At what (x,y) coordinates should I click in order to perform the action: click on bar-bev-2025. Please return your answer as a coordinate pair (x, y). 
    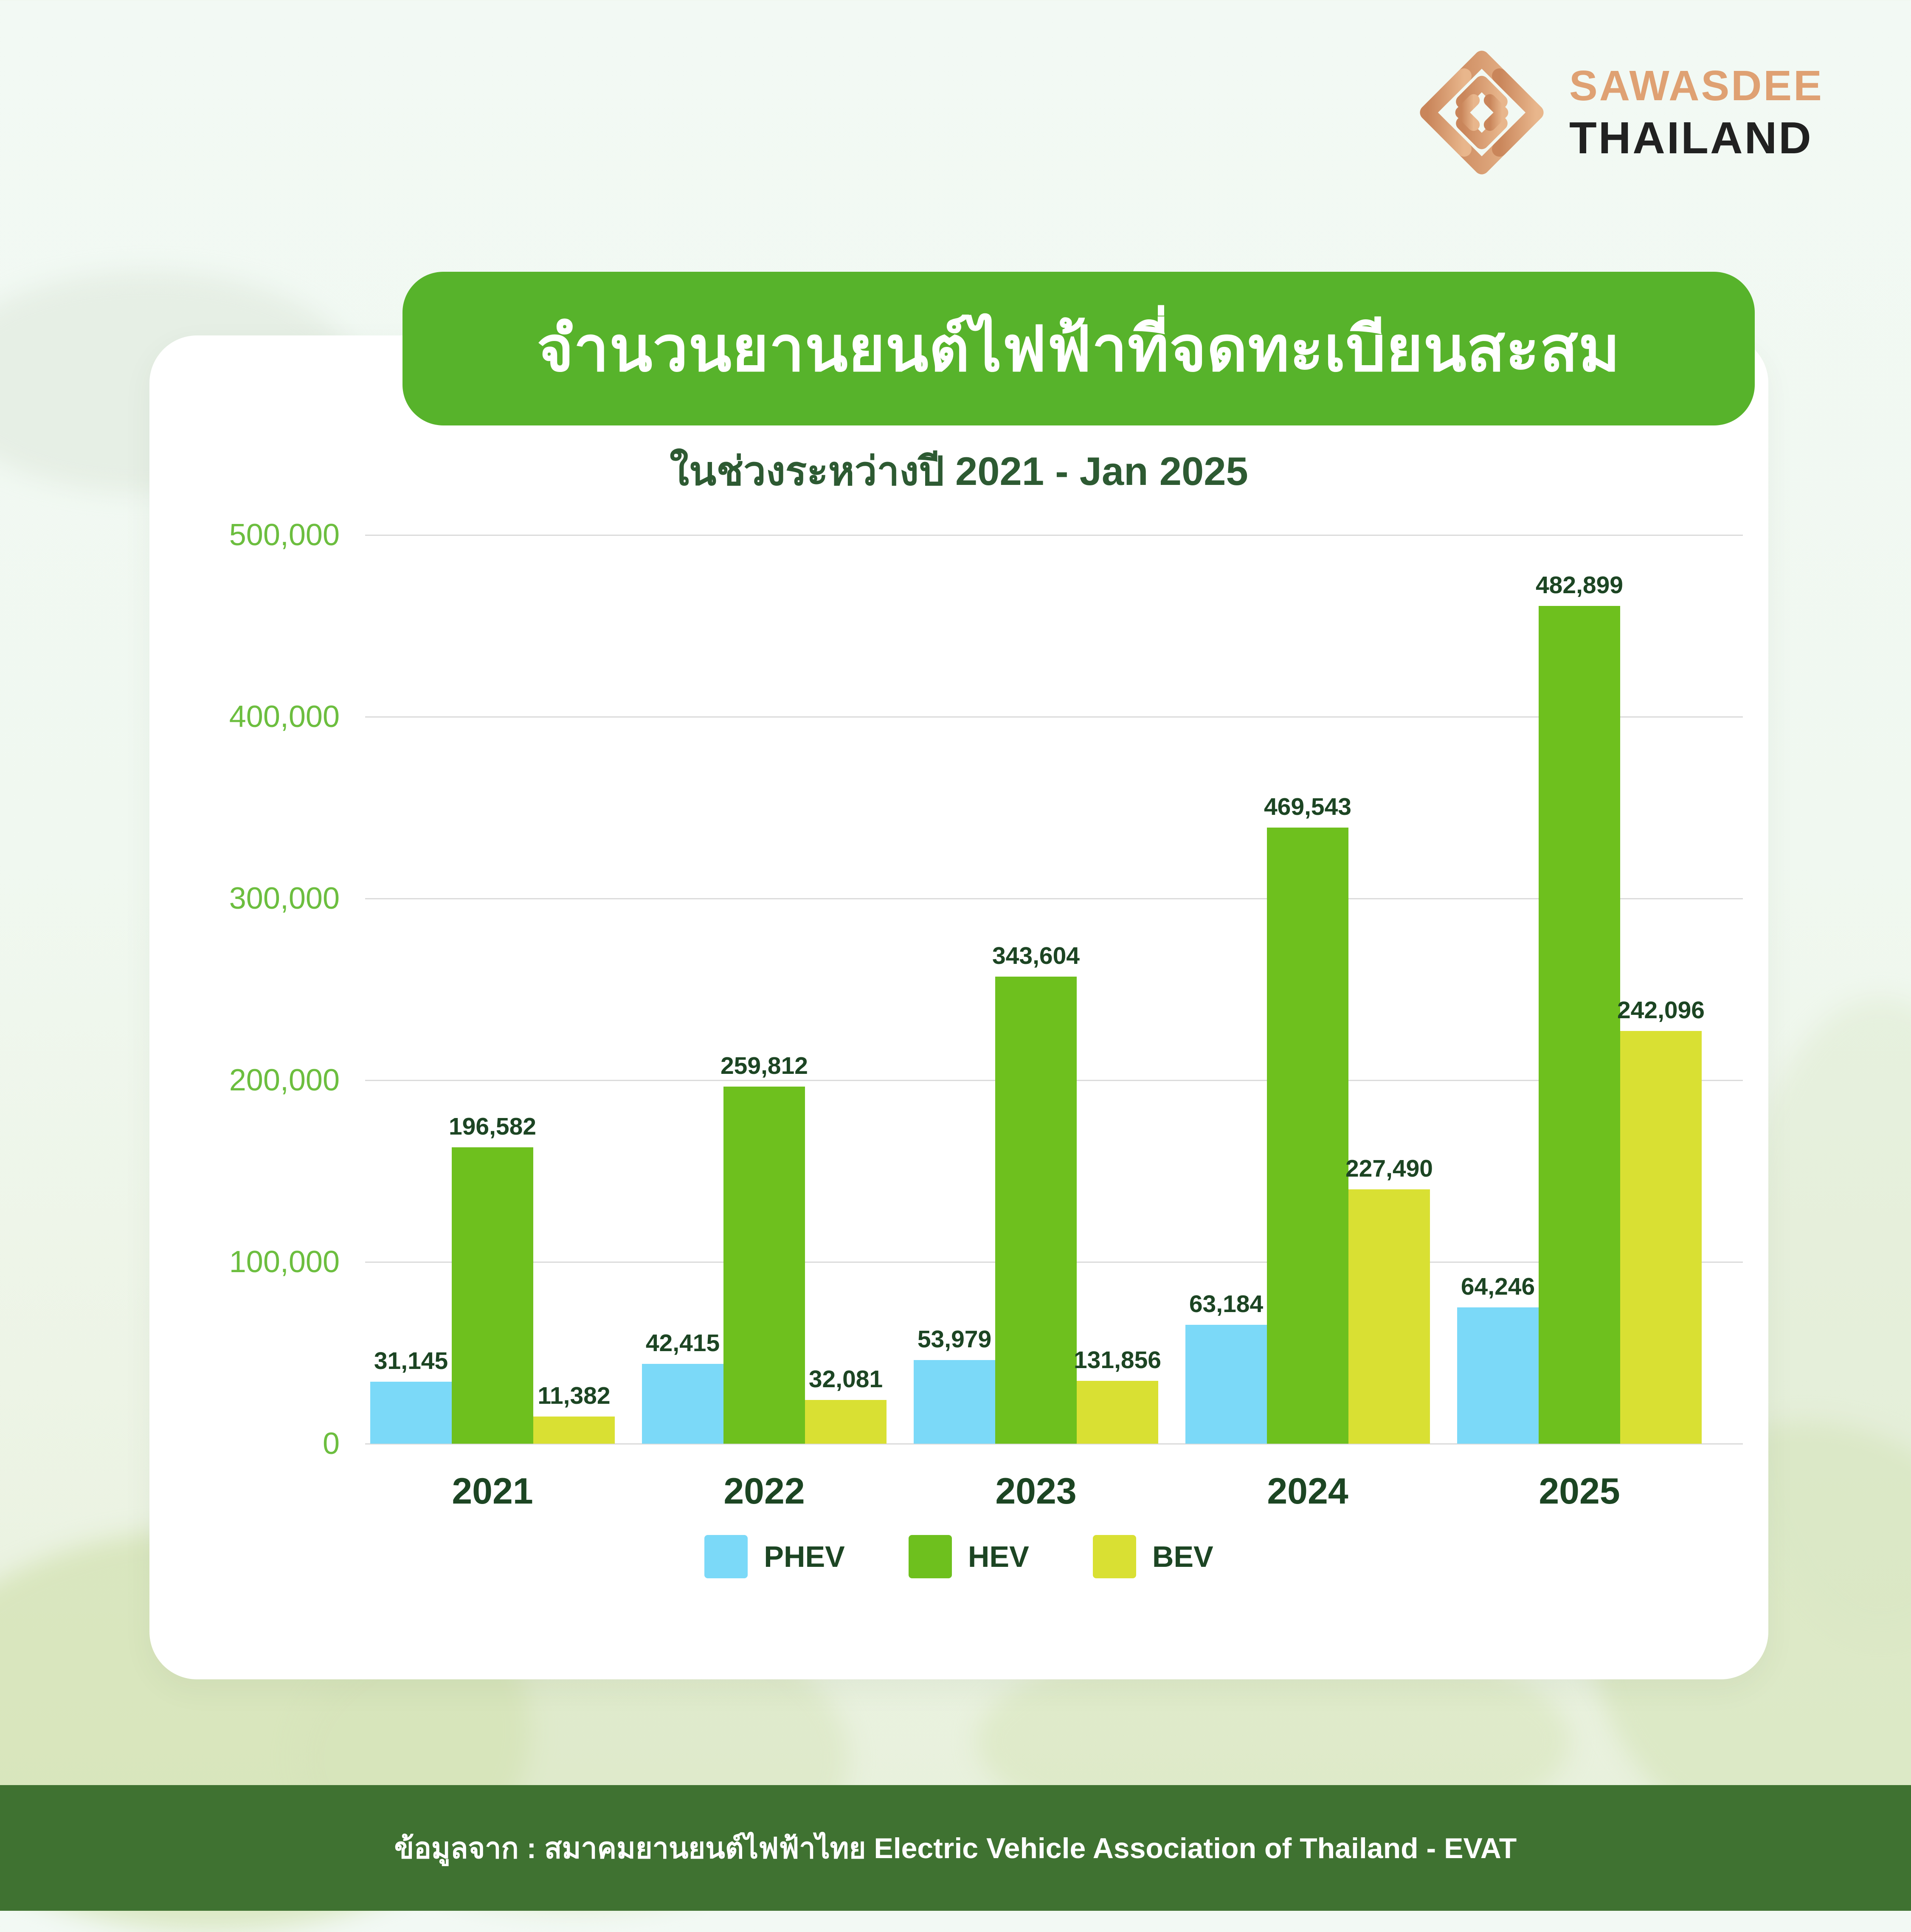
    Looking at the image, I should click on (1661, 1237).